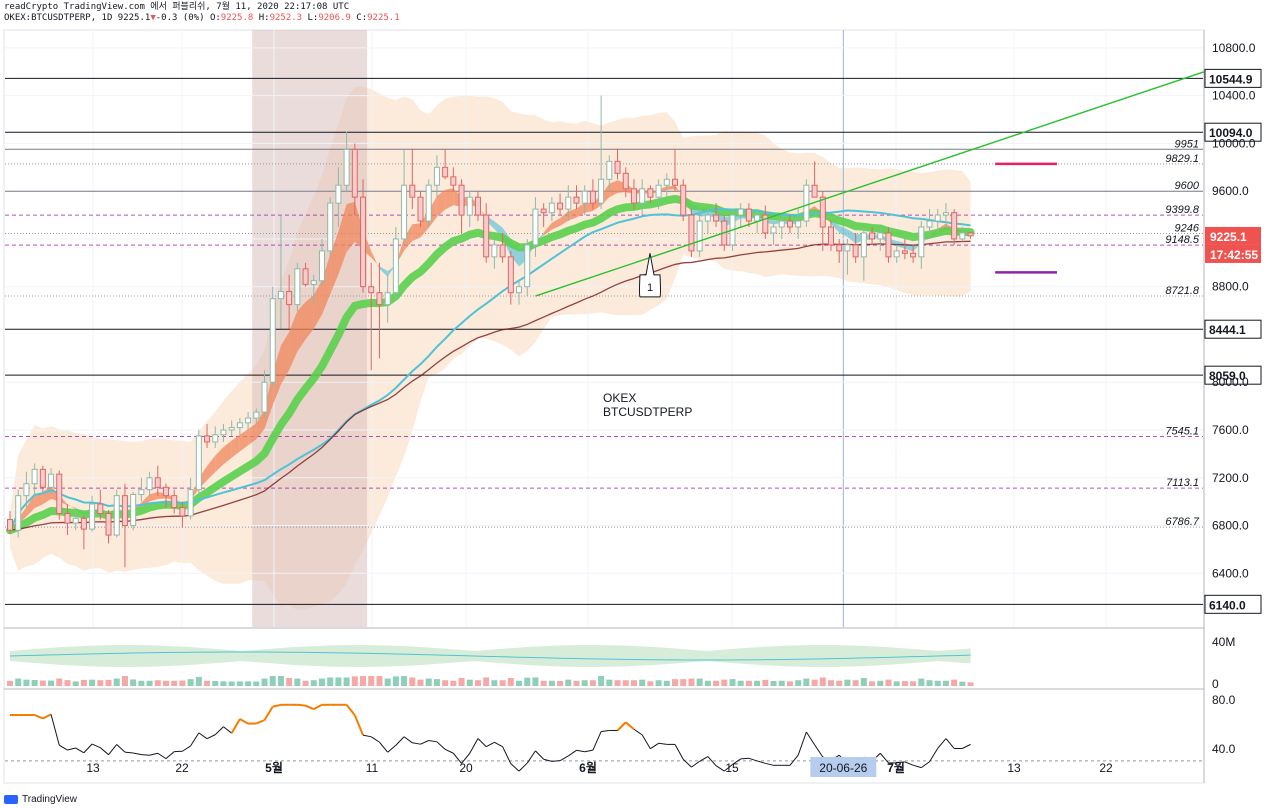  Describe the element at coordinates (1227, 376) in the screenshot. I see `level-label: 8059.0` at that location.